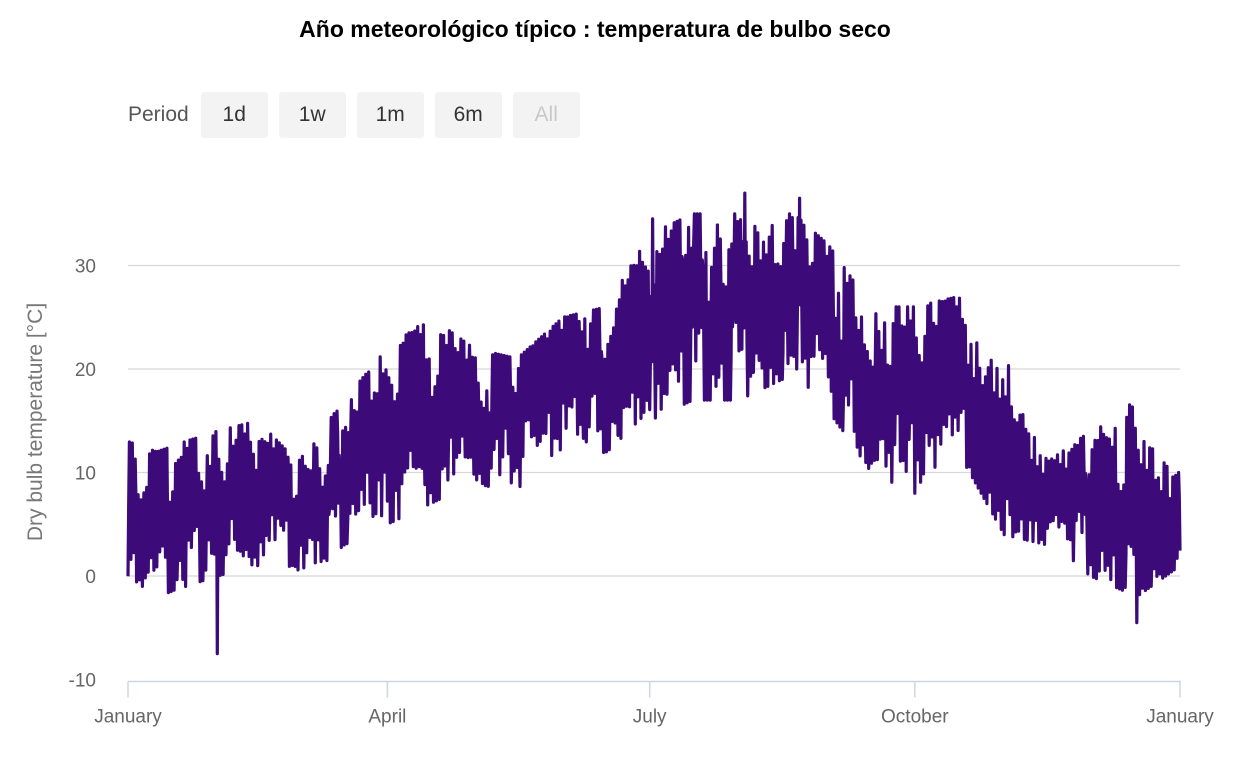 The height and width of the screenshot is (778, 1254). What do you see at coordinates (312, 115) in the screenshot?
I see `range-button-1w: 1w` at bounding box center [312, 115].